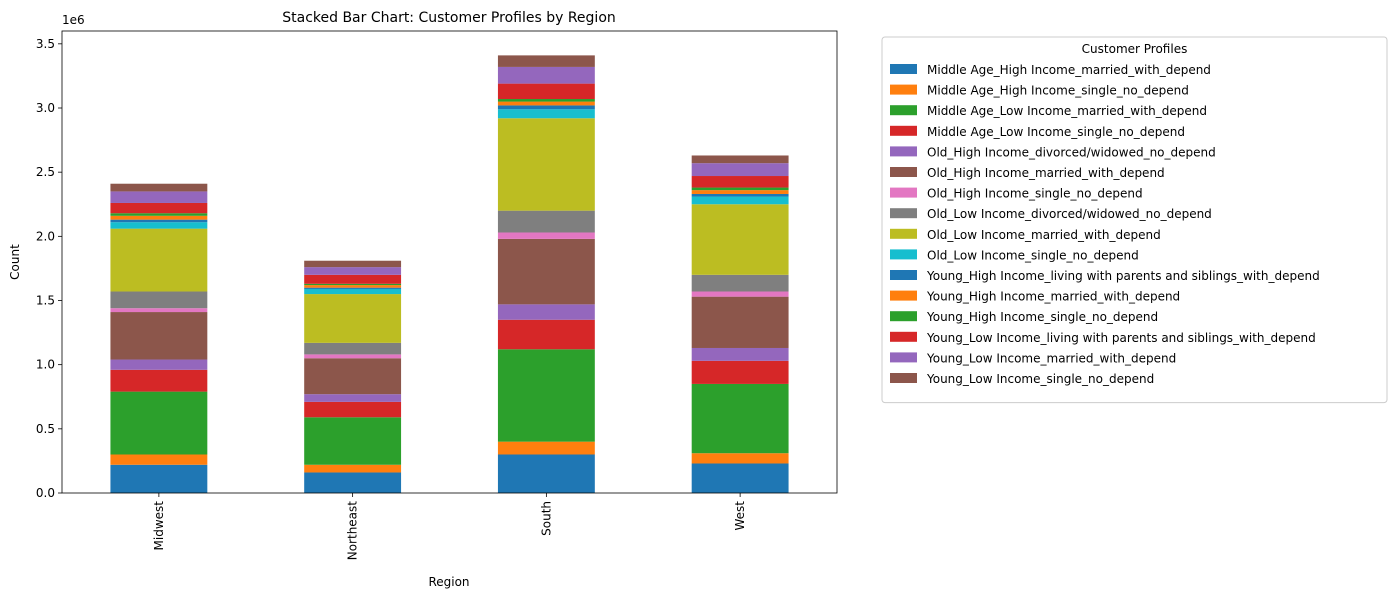 The height and width of the screenshot is (604, 1396). I want to click on y-tick-label: 3.0, so click(45, 108).